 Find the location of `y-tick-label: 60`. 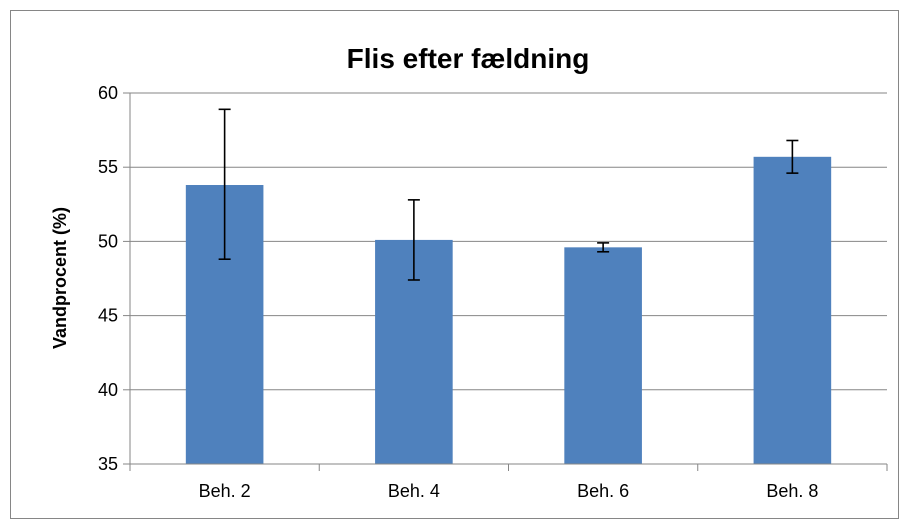

y-tick-label: 60 is located at coordinates (108, 93).